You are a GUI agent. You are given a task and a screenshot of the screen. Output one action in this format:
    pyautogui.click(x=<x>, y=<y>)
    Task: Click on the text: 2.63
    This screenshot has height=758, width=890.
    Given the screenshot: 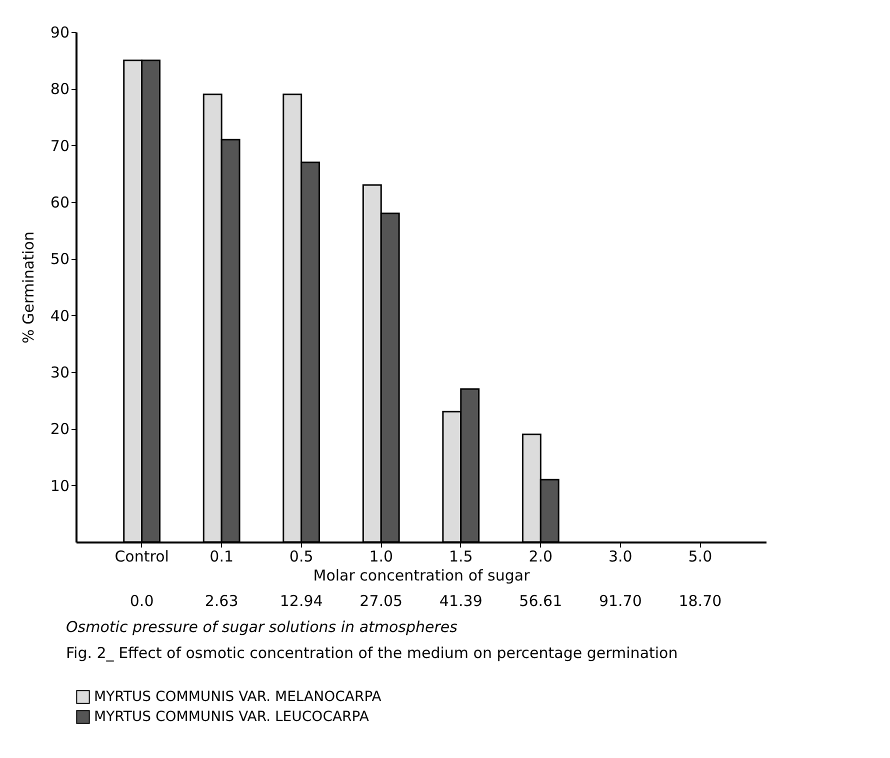 What is the action you would take?
    pyautogui.click(x=221, y=601)
    